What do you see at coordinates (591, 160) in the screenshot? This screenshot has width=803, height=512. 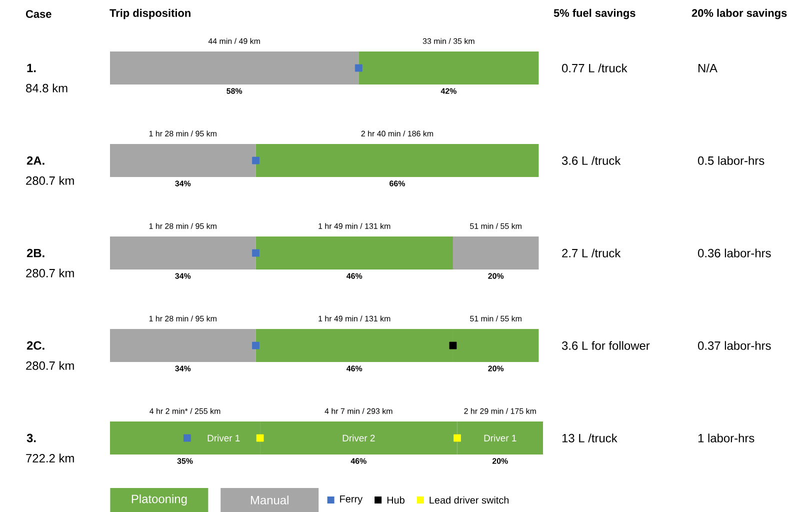 I see `annotation: 3.6 L /truck` at bounding box center [591, 160].